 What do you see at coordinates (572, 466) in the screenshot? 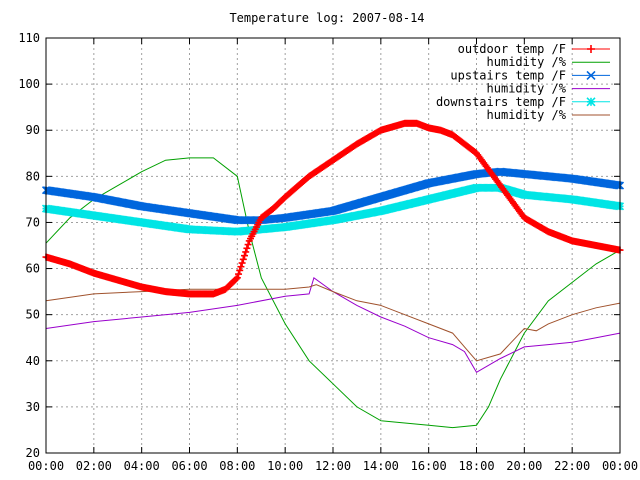
I see `x-tick-label: 22:00` at bounding box center [572, 466].